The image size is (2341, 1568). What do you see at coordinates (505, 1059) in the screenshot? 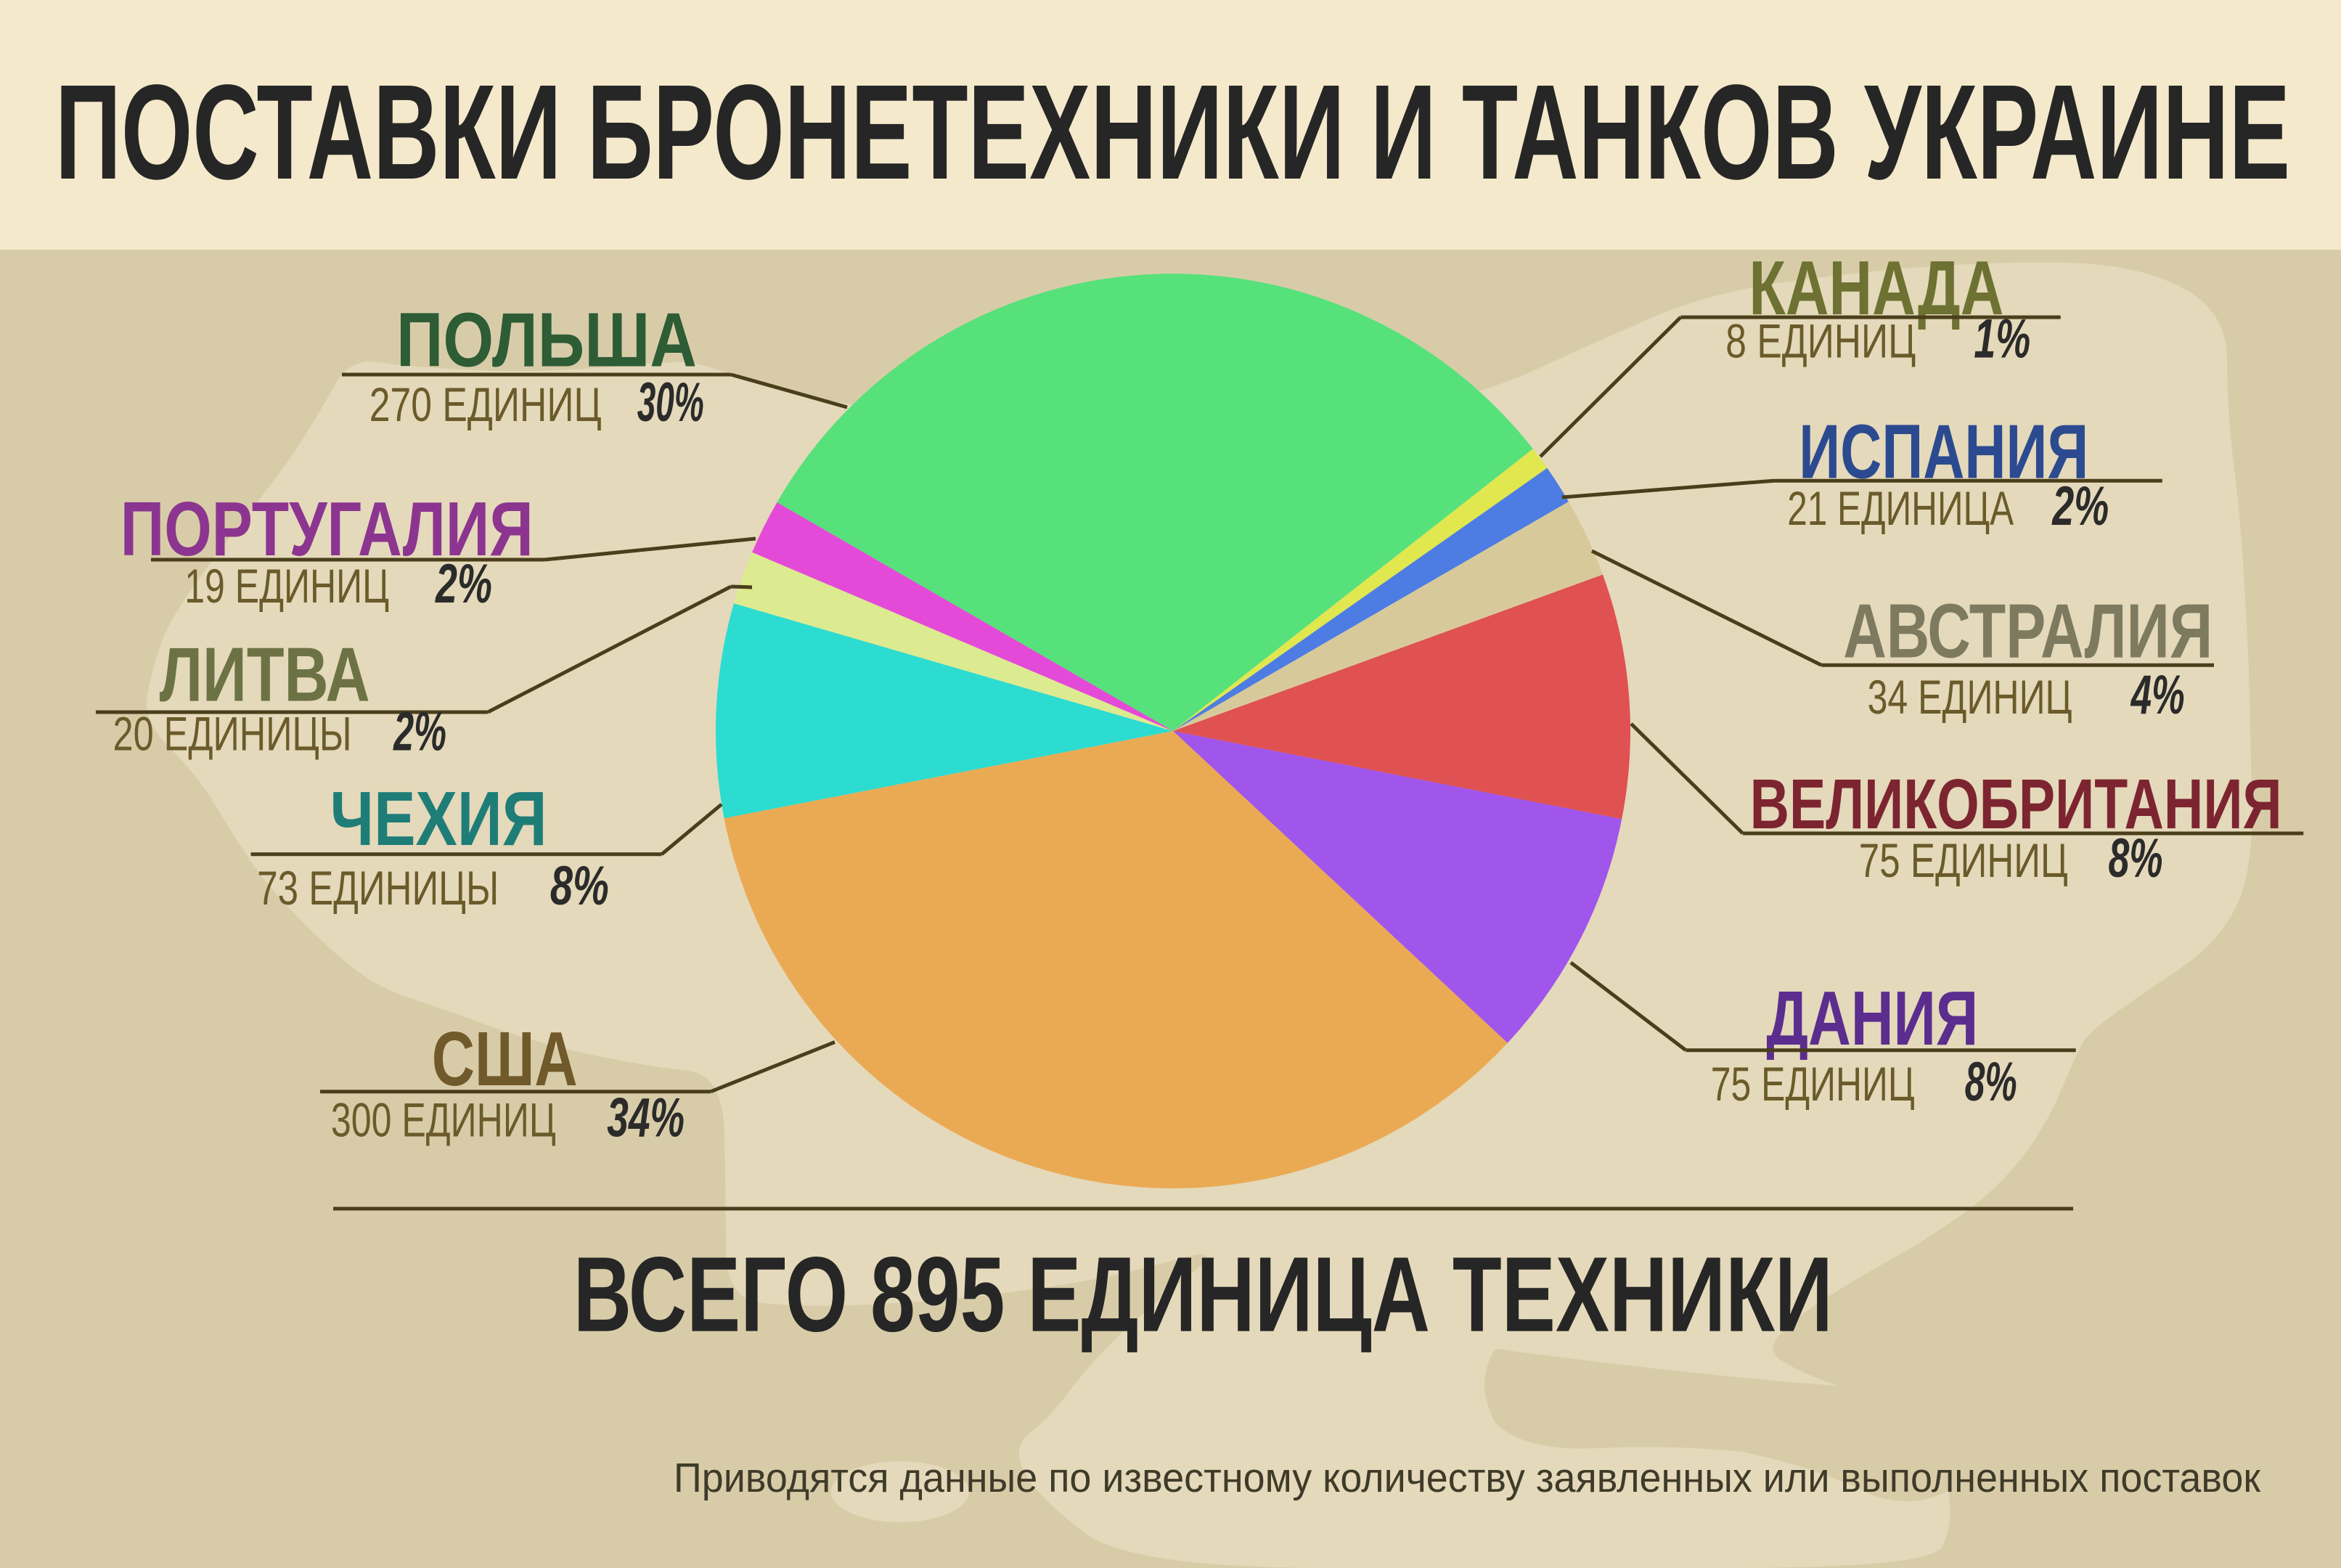
I see `svg-text: США` at bounding box center [505, 1059].